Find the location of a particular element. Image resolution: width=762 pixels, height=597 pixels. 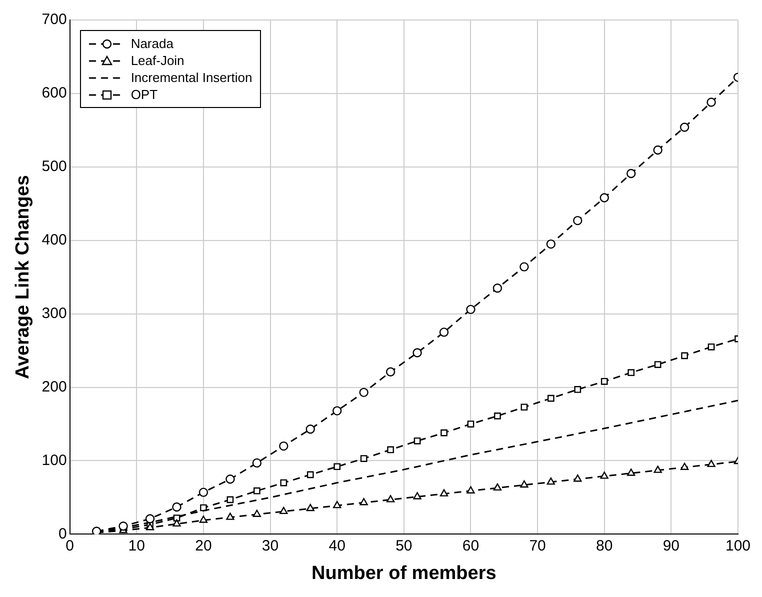

legend-label: OPT is located at coordinates (144, 94).